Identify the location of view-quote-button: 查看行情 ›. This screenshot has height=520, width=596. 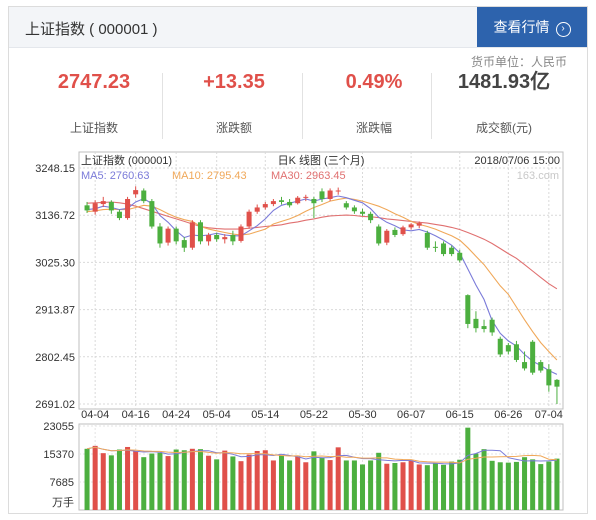
(532, 27).